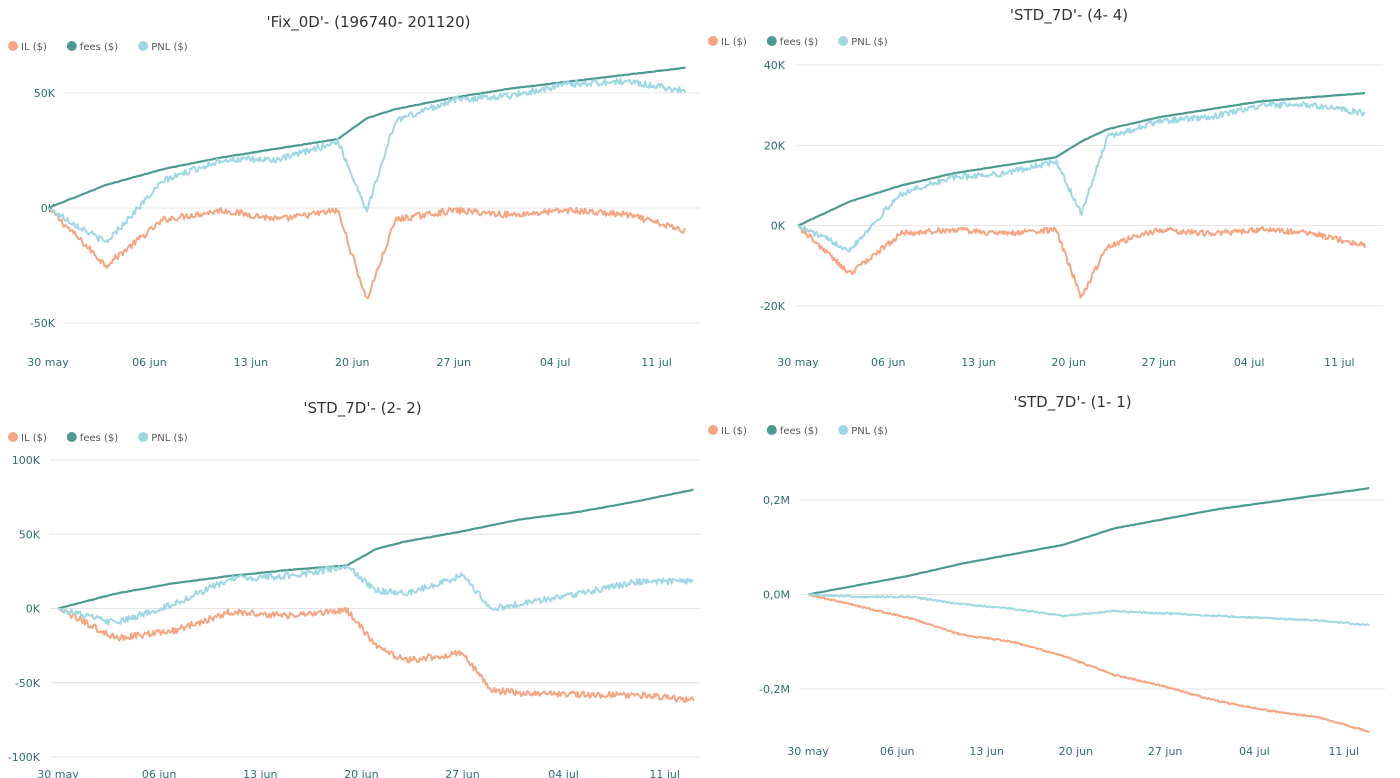 This screenshot has height=778, width=1400. What do you see at coordinates (28, 683) in the screenshot?
I see `y-tick-label: -50K` at bounding box center [28, 683].